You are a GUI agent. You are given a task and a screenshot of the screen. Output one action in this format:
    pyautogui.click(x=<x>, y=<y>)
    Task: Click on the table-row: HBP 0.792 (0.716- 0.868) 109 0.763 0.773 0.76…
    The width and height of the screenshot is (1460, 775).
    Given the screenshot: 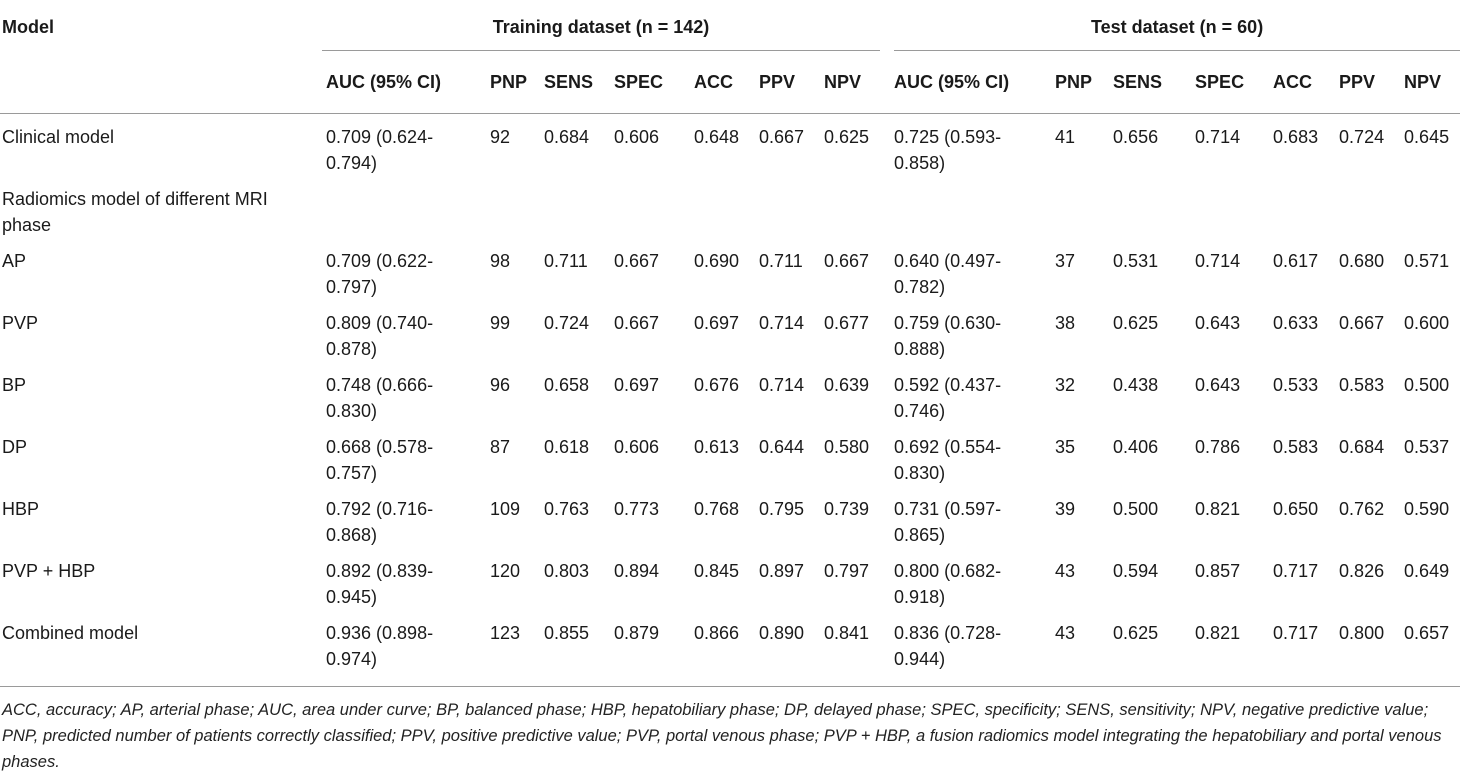 What is the action you would take?
    pyautogui.click(x=730, y=517)
    